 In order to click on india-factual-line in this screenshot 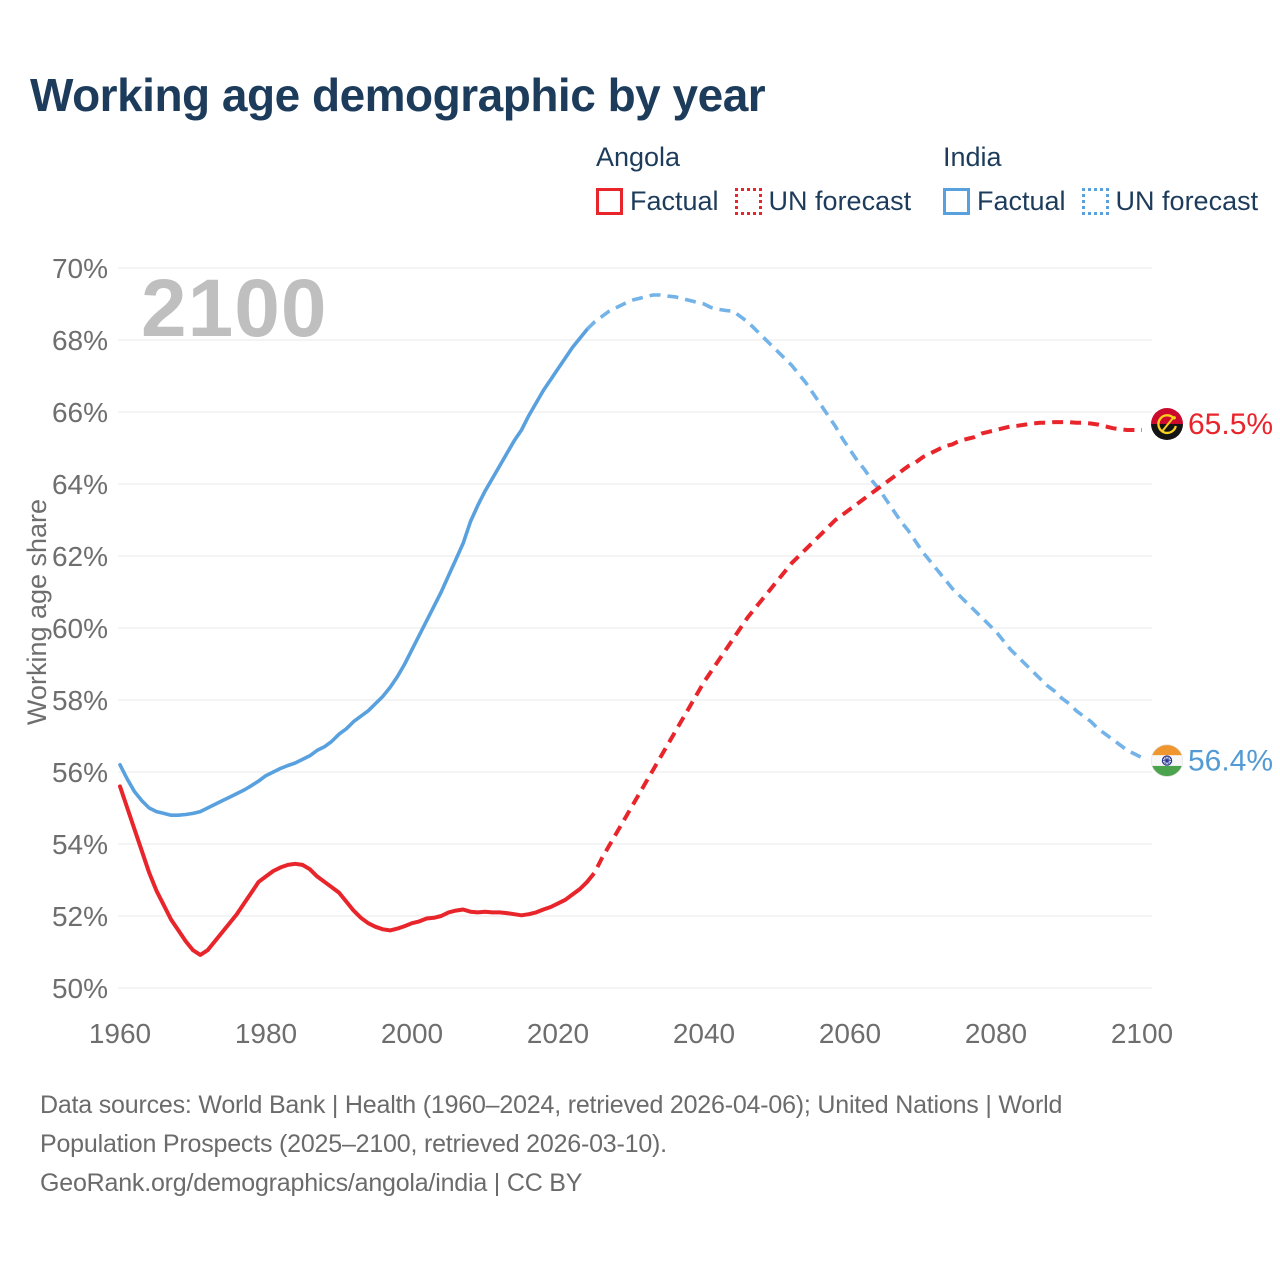, I will do `click(354, 572)`.